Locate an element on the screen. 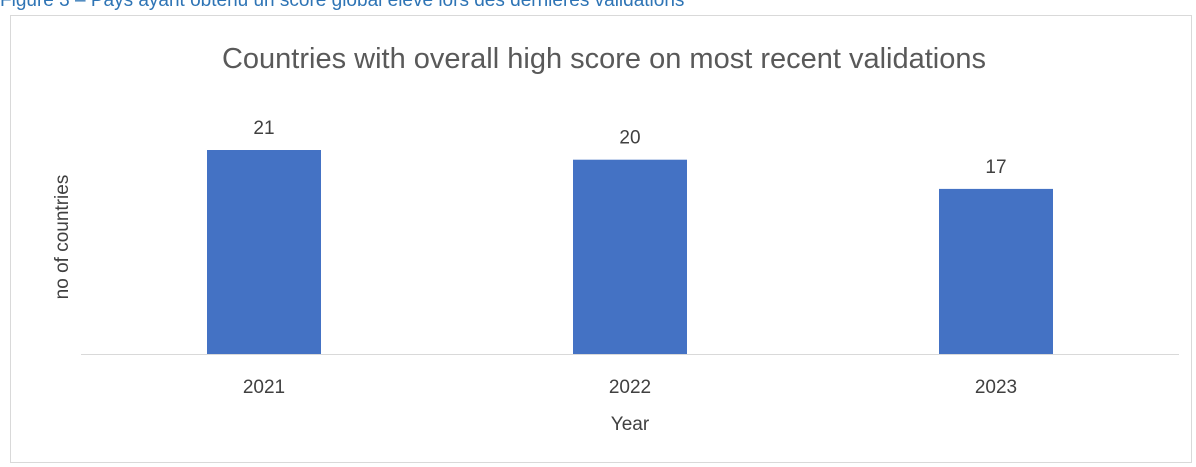 This screenshot has height=467, width=1196. category-label-2023: 2023 is located at coordinates (996, 387).